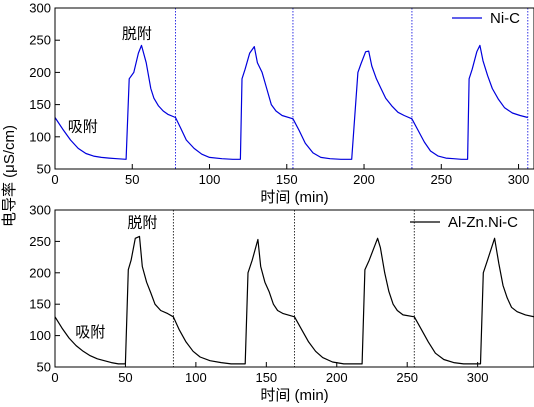 The height and width of the screenshot is (407, 534). What do you see at coordinates (505, 18) in the screenshot?
I see `legend-label: Ni-C` at bounding box center [505, 18].